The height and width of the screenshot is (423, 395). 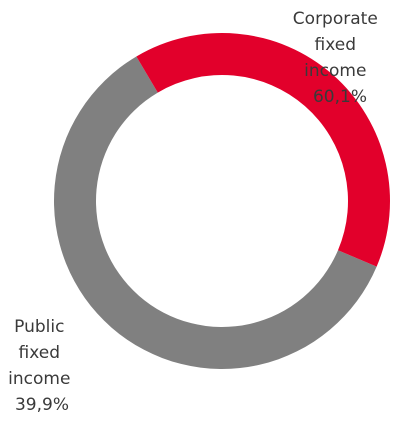 What do you see at coordinates (42, 366) in the screenshot?
I see `public-fixed-income-label: Public fixed income 39,9%` at bounding box center [42, 366].